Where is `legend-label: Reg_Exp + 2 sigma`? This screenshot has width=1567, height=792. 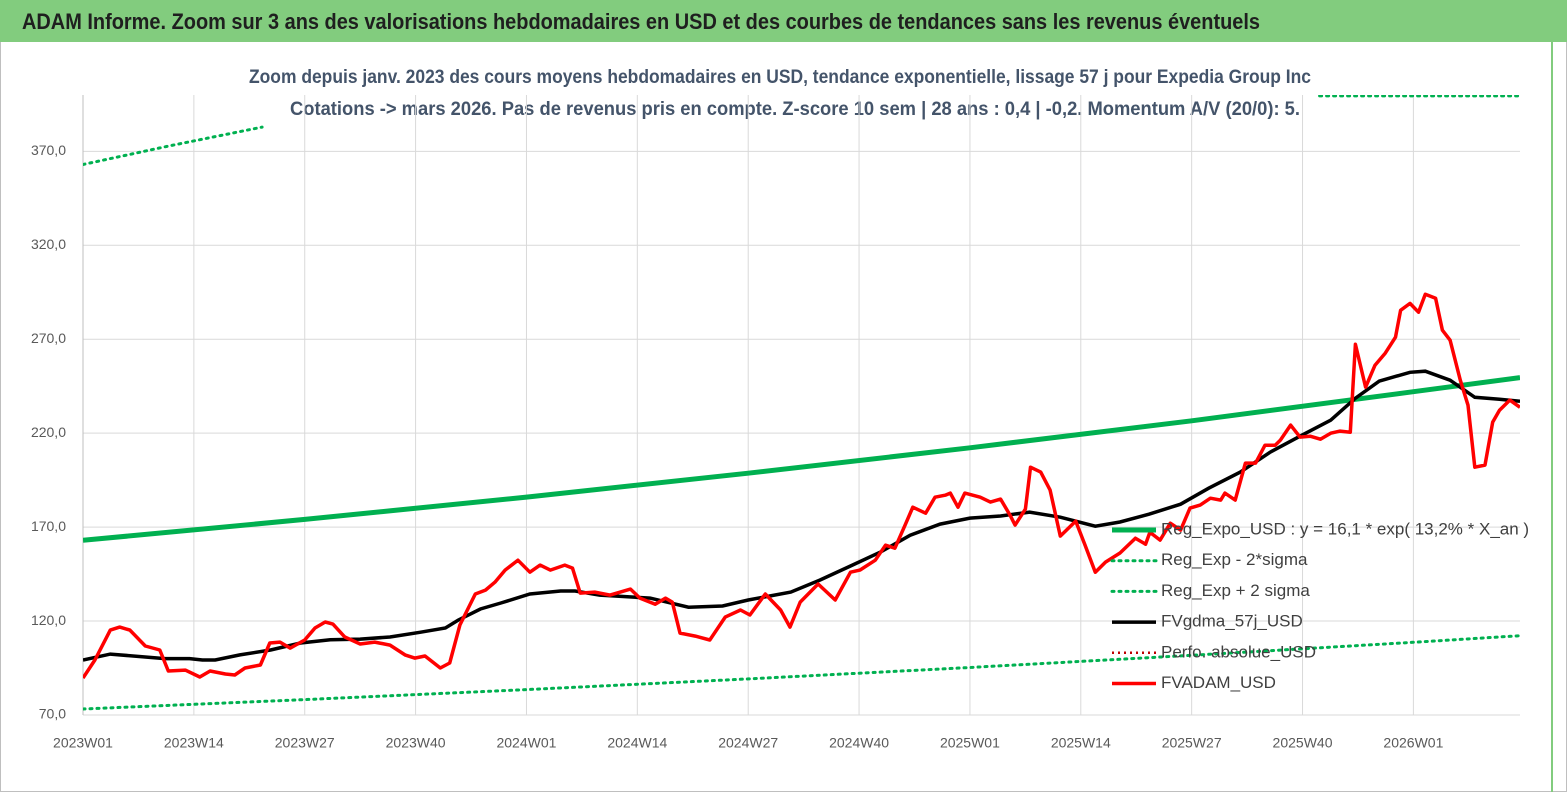
legend-label: Reg_Exp + 2 sigma is located at coordinates (1235, 590).